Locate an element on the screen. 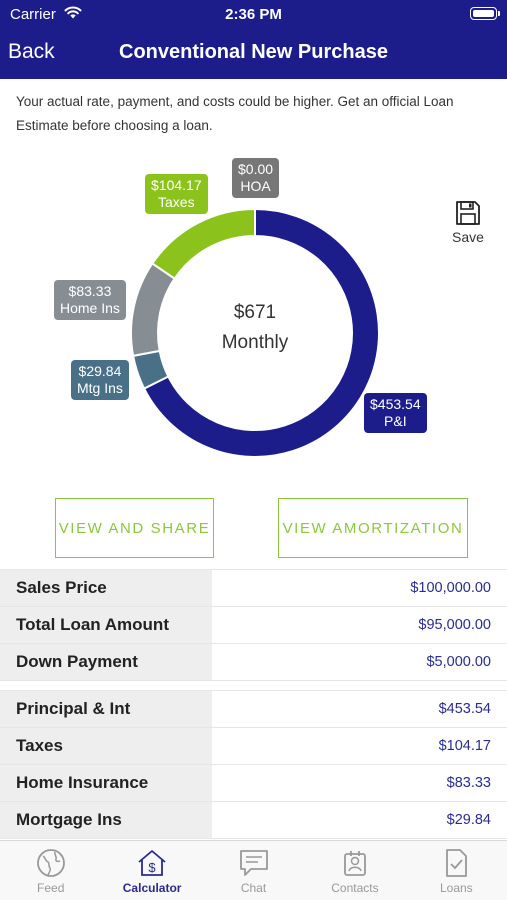  document-check-icon is located at coordinates (457, 863).